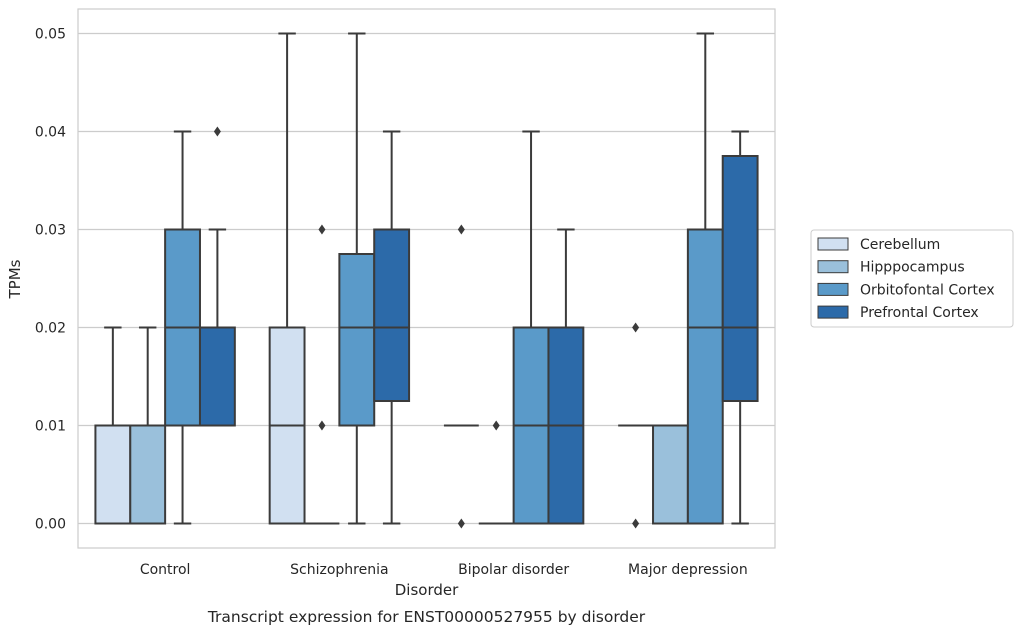 Image resolution: width=1023 pixels, height=634 pixels. I want to click on legend-label: Cerebellum, so click(900, 245).